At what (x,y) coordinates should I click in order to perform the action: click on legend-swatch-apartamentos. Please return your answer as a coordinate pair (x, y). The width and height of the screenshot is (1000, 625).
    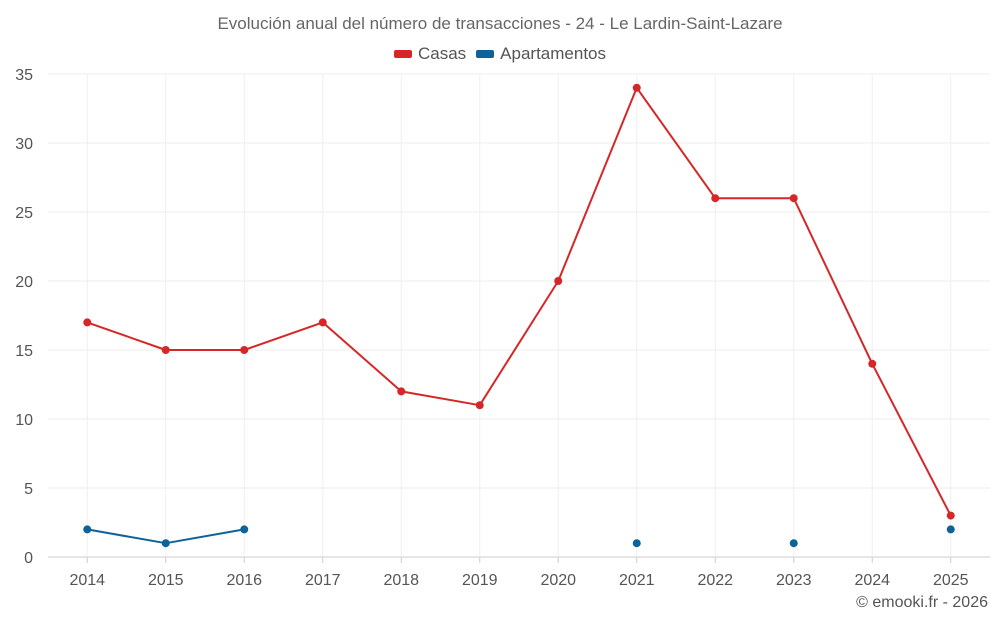
    Looking at the image, I should click on (485, 54).